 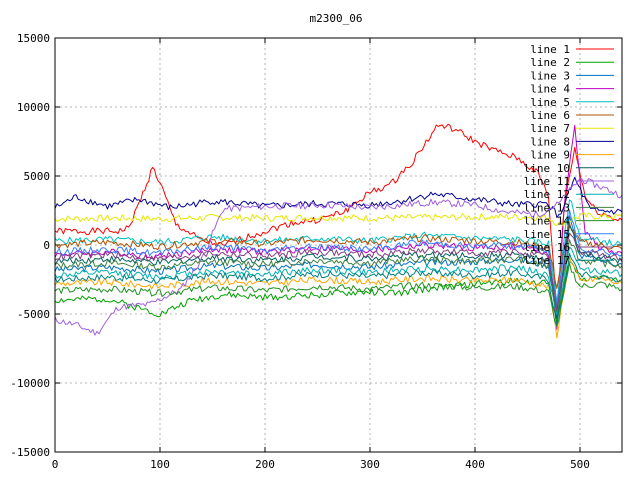 What do you see at coordinates (550, 155) in the screenshot?
I see `legend-label: line 9` at bounding box center [550, 155].